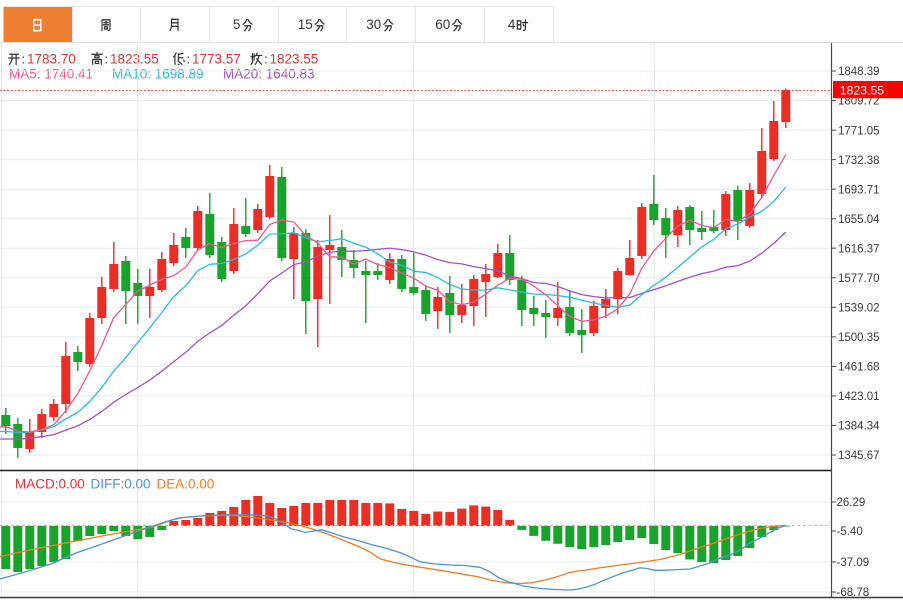 The width and height of the screenshot is (903, 601). What do you see at coordinates (859, 456) in the screenshot?
I see `svg-text: 1345.67` at bounding box center [859, 456].